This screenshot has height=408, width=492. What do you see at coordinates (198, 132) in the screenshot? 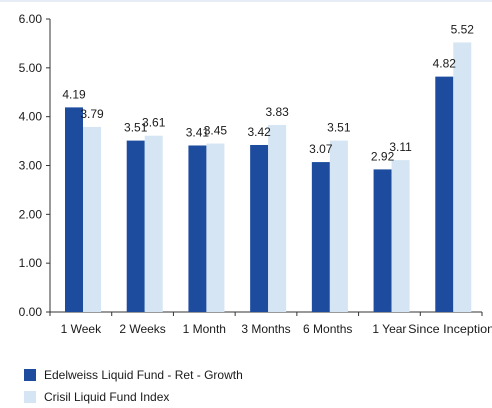
I see `data-label: 3.41` at bounding box center [198, 132].